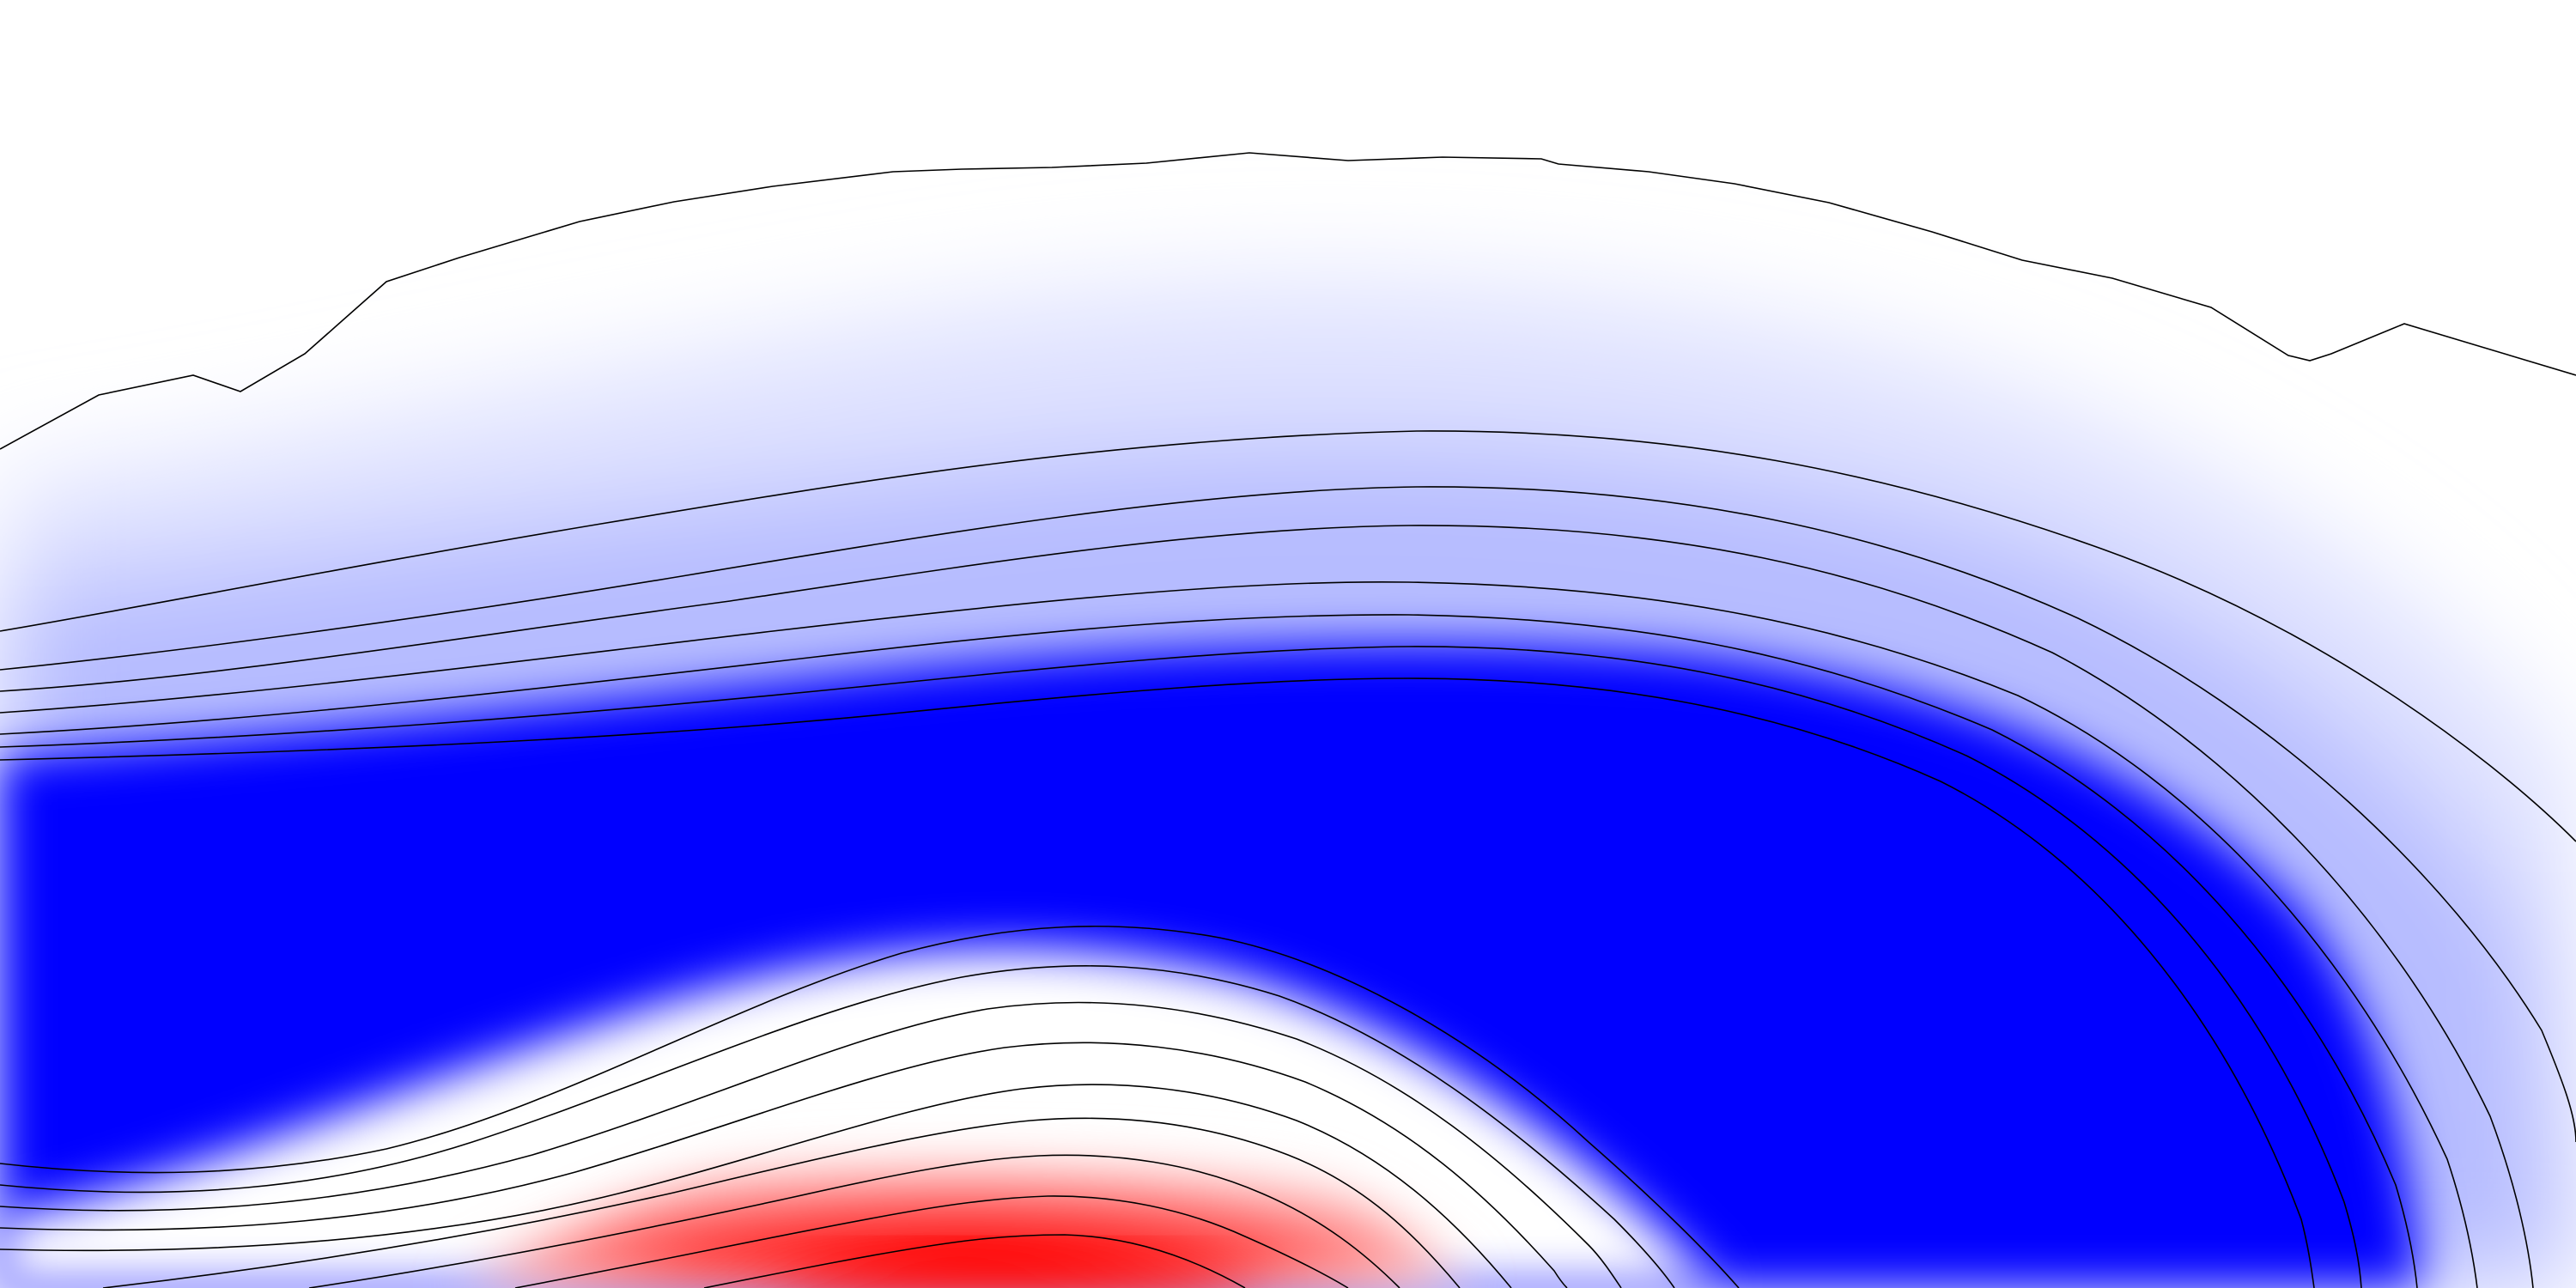 This screenshot has width=2576, height=1288. I want to click on red-lobe, so click(962, 1202).